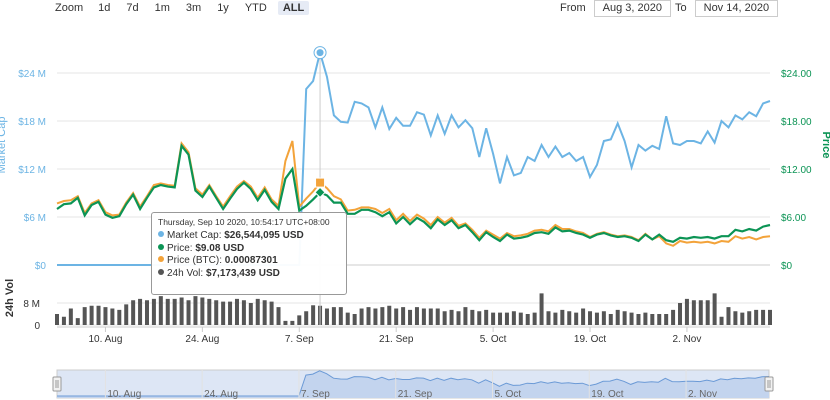 This screenshot has width=830, height=400. I want to click on x-tick-label: 19. Oct, so click(590, 339).